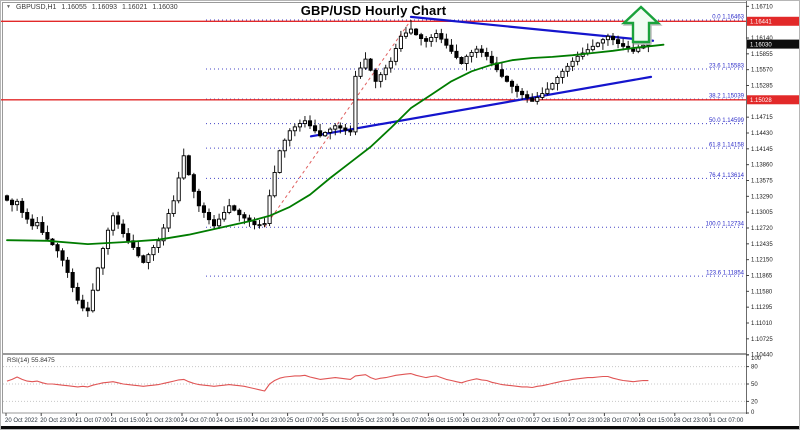 This screenshot has height=430, width=800. I want to click on svg-text: 21 Oct 23:00, so click(163, 421).